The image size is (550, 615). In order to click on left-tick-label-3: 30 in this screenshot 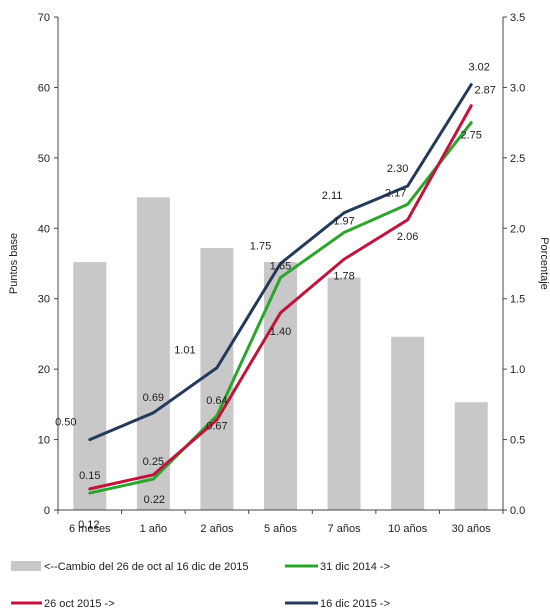, I will do `click(44, 300)`.